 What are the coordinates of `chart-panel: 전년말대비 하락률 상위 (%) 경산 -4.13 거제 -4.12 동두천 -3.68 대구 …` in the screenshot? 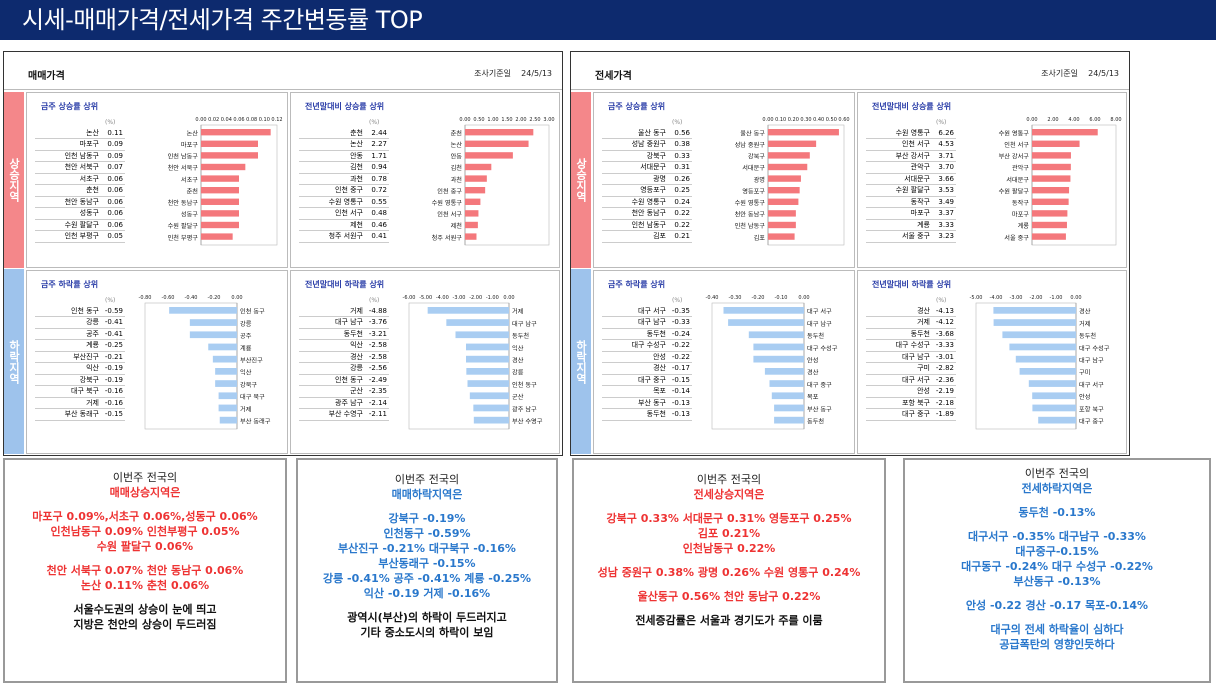 It's located at (992, 362).